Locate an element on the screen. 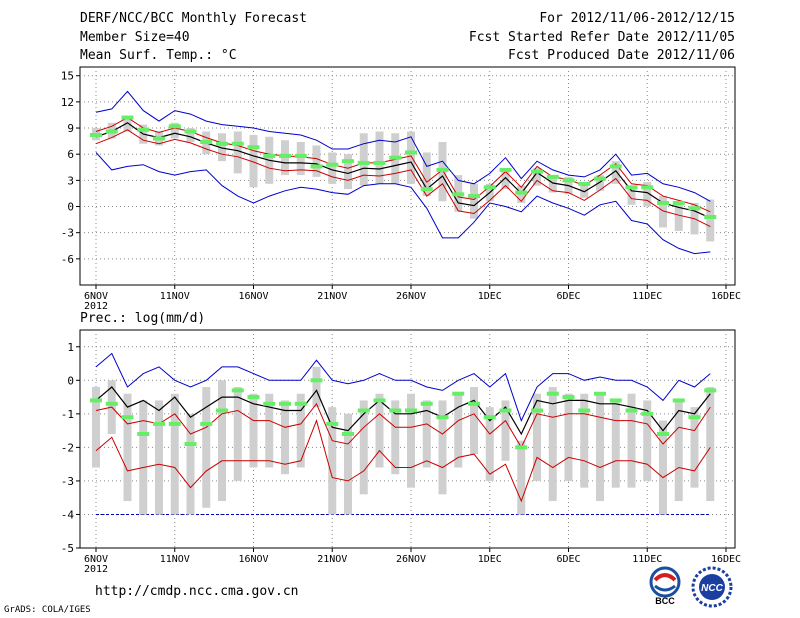 Image resolution: width=800 pixels, height=618 pixels. precip-ytick-label: -2 is located at coordinates (67, 447).